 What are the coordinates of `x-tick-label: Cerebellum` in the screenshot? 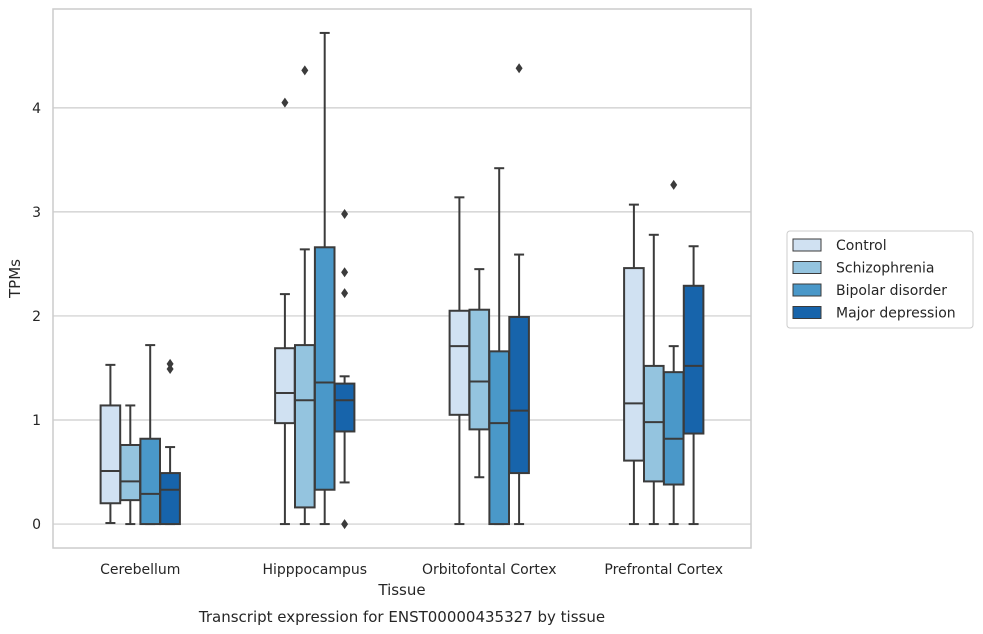 It's located at (140, 570).